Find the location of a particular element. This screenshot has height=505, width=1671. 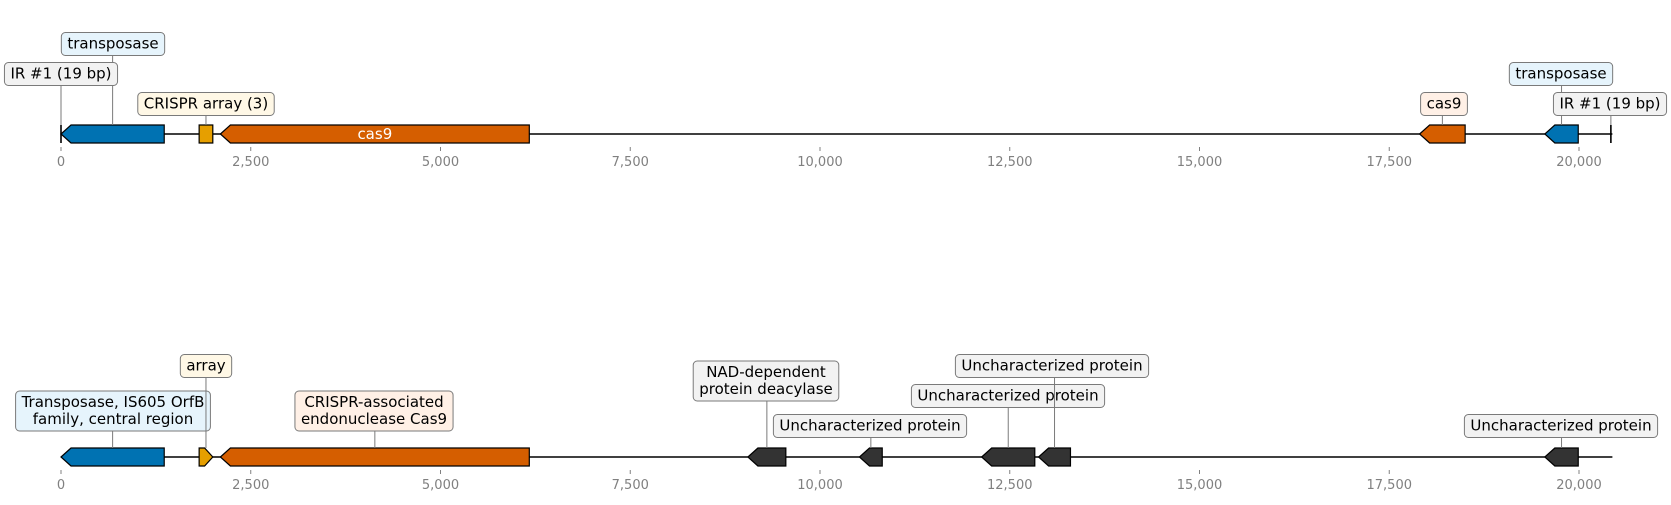

uncharacterized-3-label-box is located at coordinates (1052, 366).